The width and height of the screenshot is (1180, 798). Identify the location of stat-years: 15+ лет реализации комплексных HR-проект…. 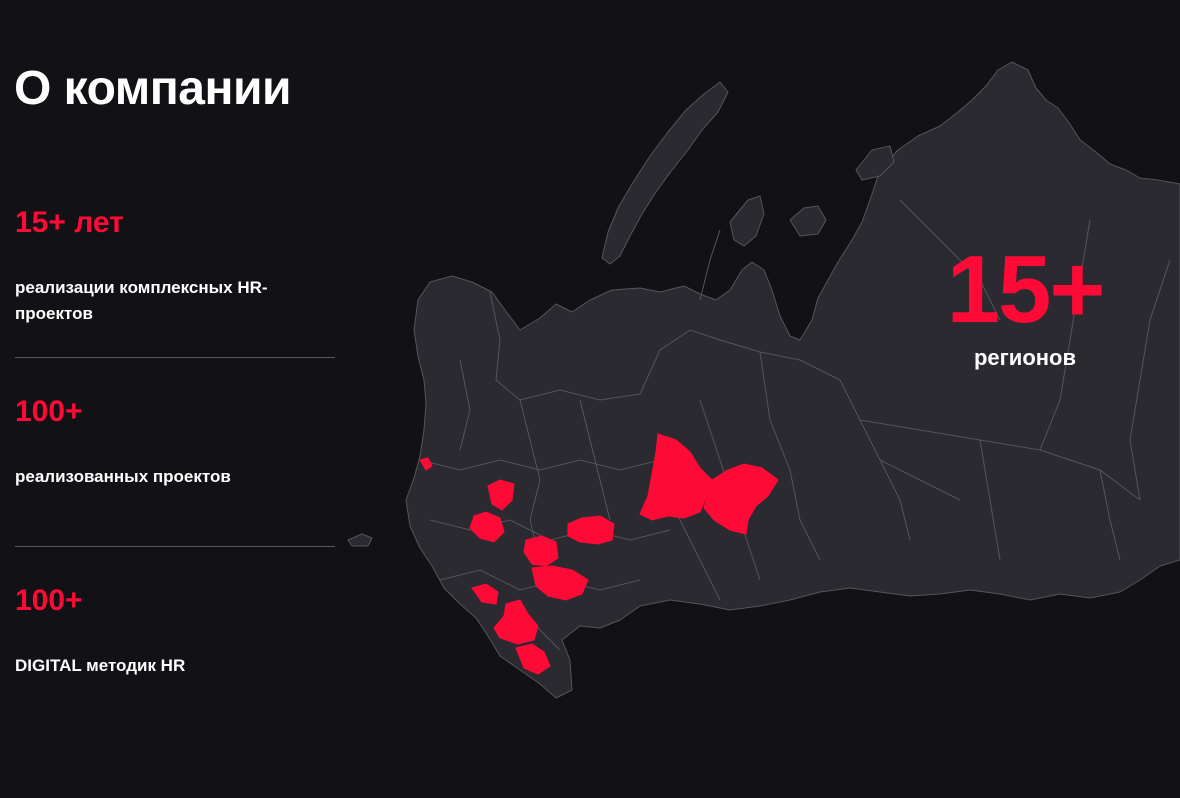
(175, 266).